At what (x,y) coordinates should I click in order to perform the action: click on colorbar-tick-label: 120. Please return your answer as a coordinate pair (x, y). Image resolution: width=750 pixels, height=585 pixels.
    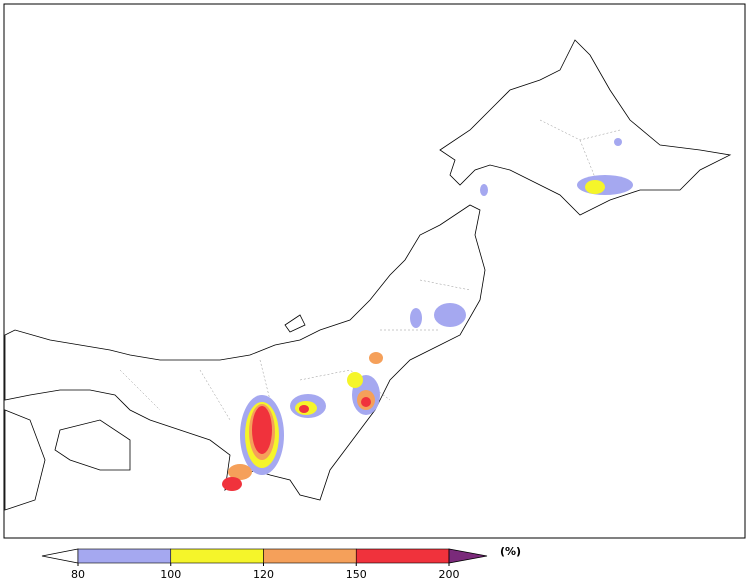
    Looking at the image, I should click on (263, 574).